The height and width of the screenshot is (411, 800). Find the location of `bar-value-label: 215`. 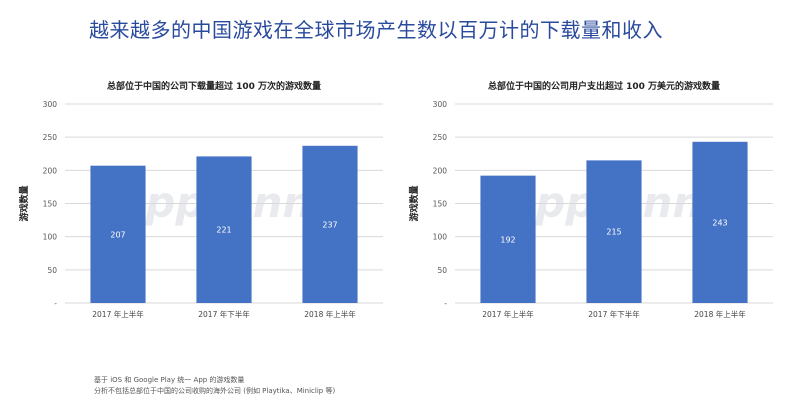

bar-value-label: 215 is located at coordinates (613, 232).